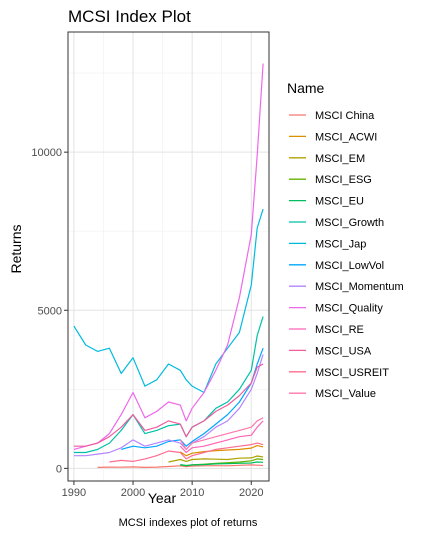 The width and height of the screenshot is (428, 535). Describe the element at coordinates (50, 311) in the screenshot. I see `y-tick-label: 5000` at that location.